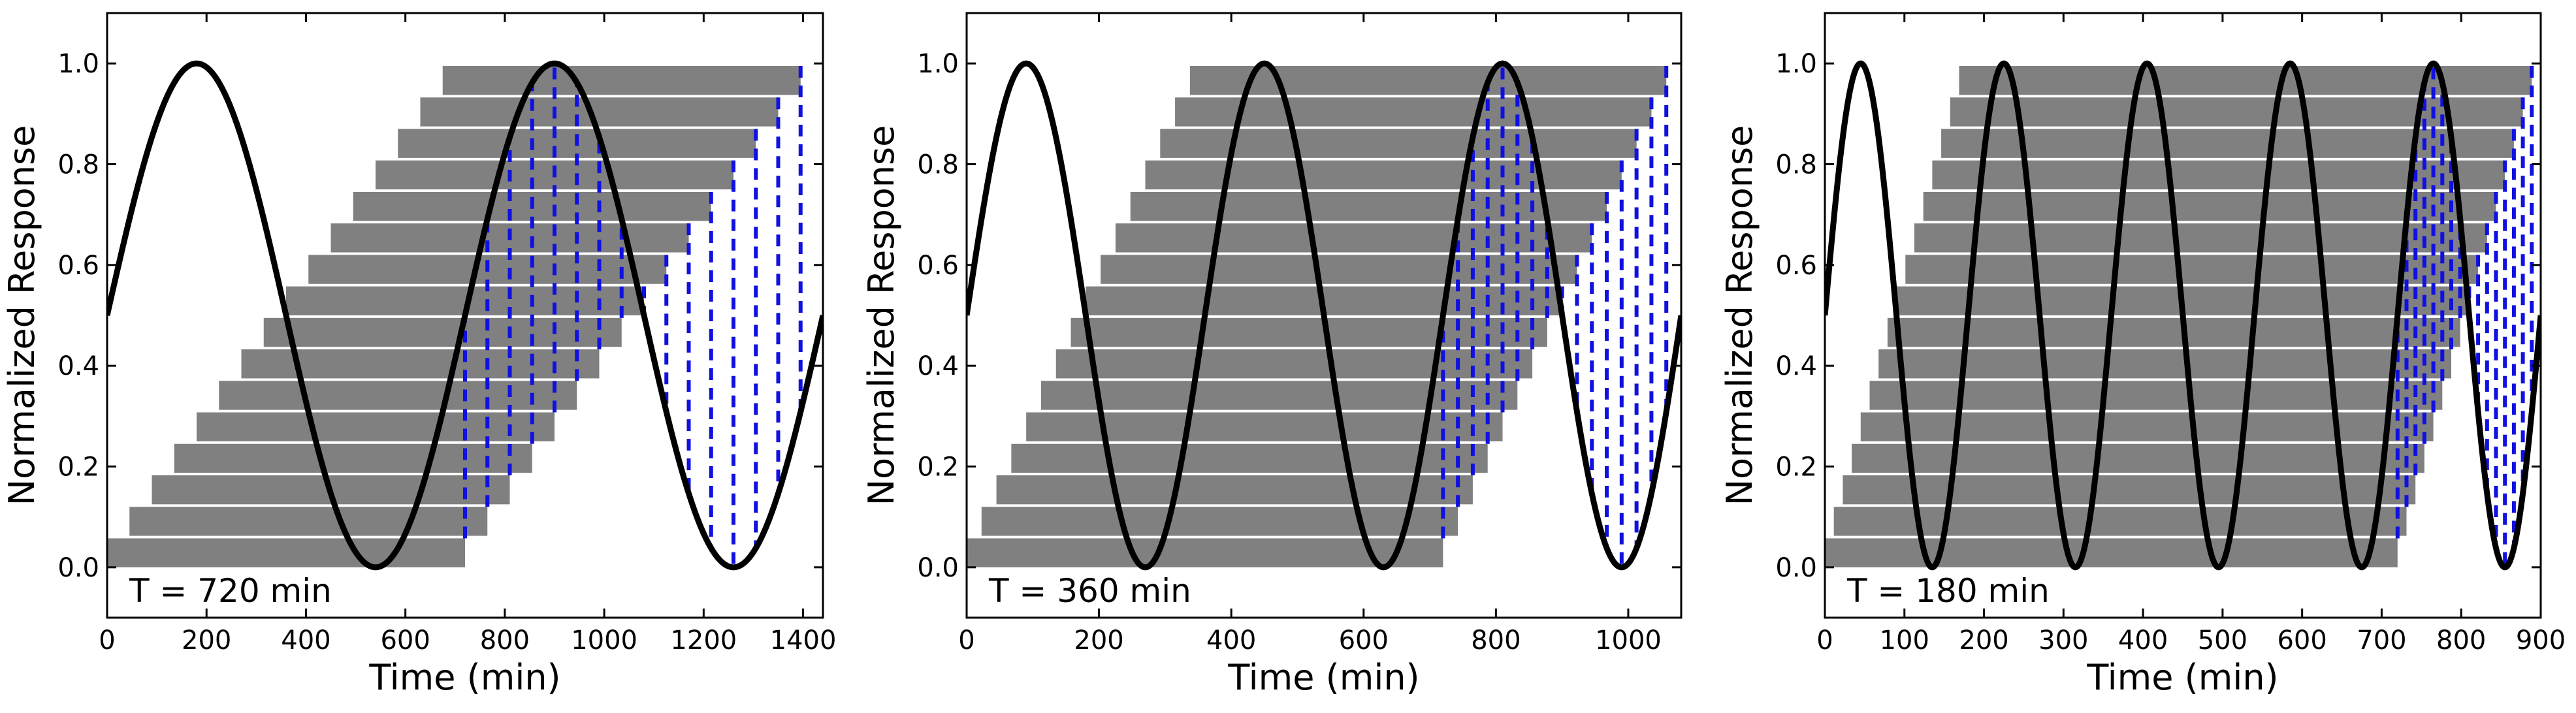 This screenshot has height=713, width=2576. I want to click on period-annotation: T = 360 min, so click(1089, 591).